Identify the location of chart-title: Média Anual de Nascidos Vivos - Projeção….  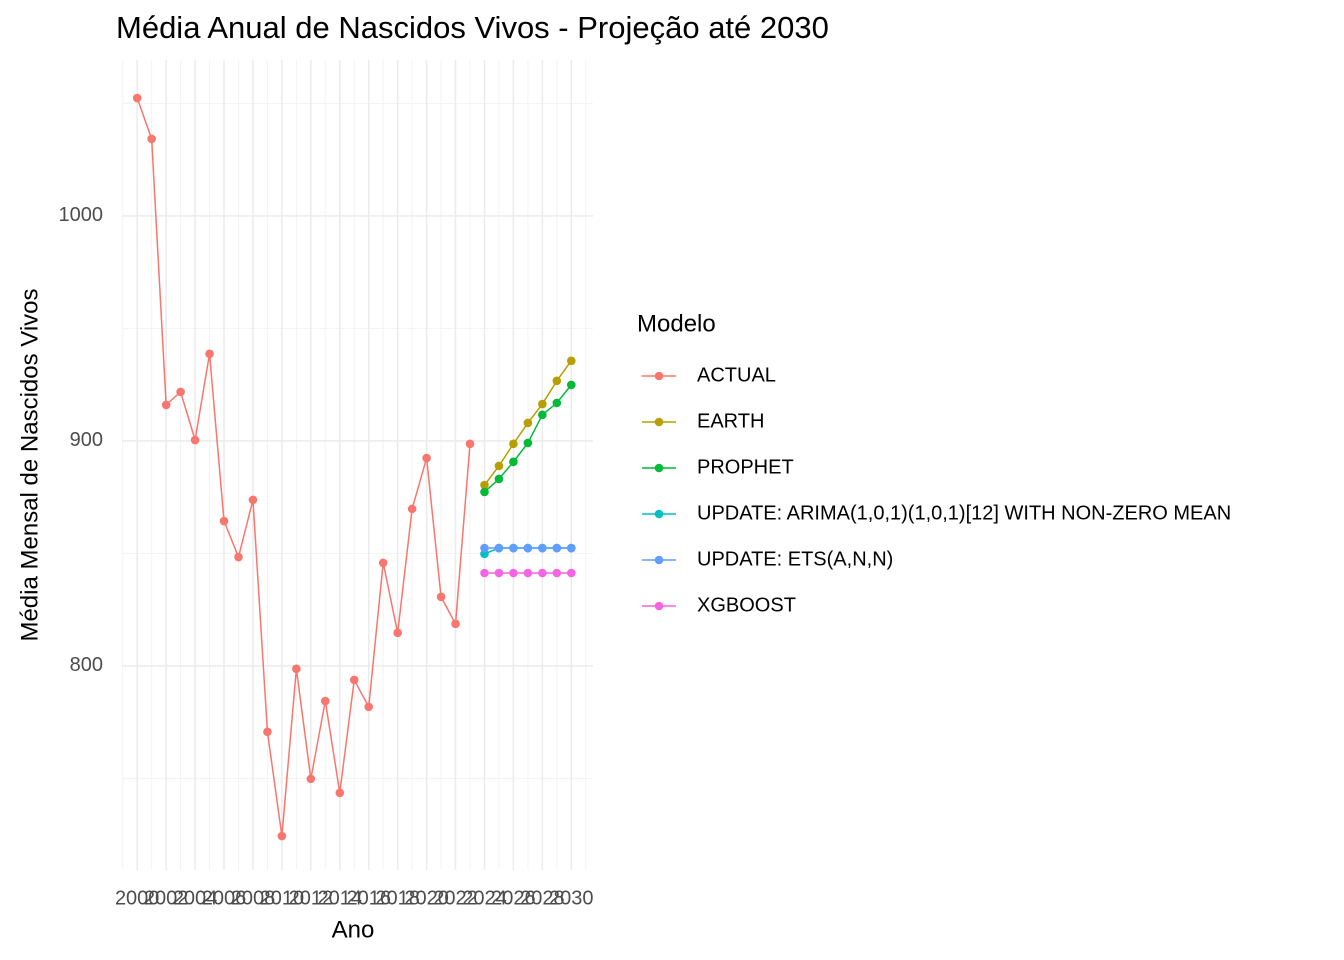
(472, 27).